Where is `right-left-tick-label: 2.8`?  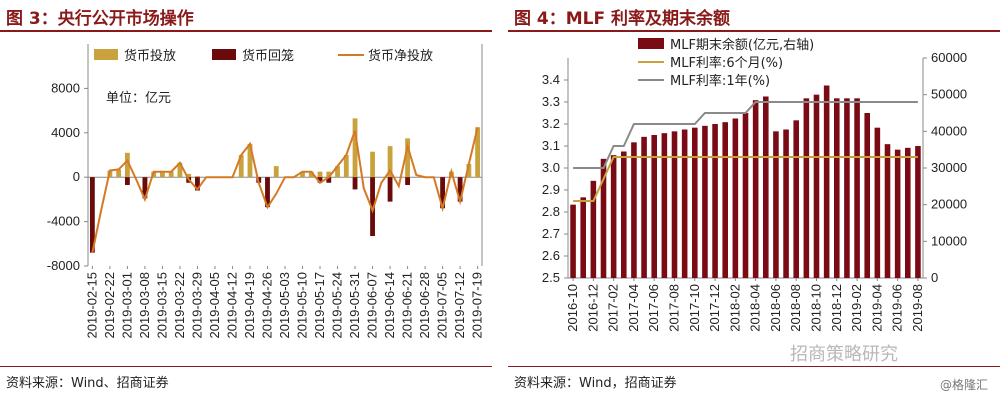
right-left-tick-label: 2.8 is located at coordinates (551, 211).